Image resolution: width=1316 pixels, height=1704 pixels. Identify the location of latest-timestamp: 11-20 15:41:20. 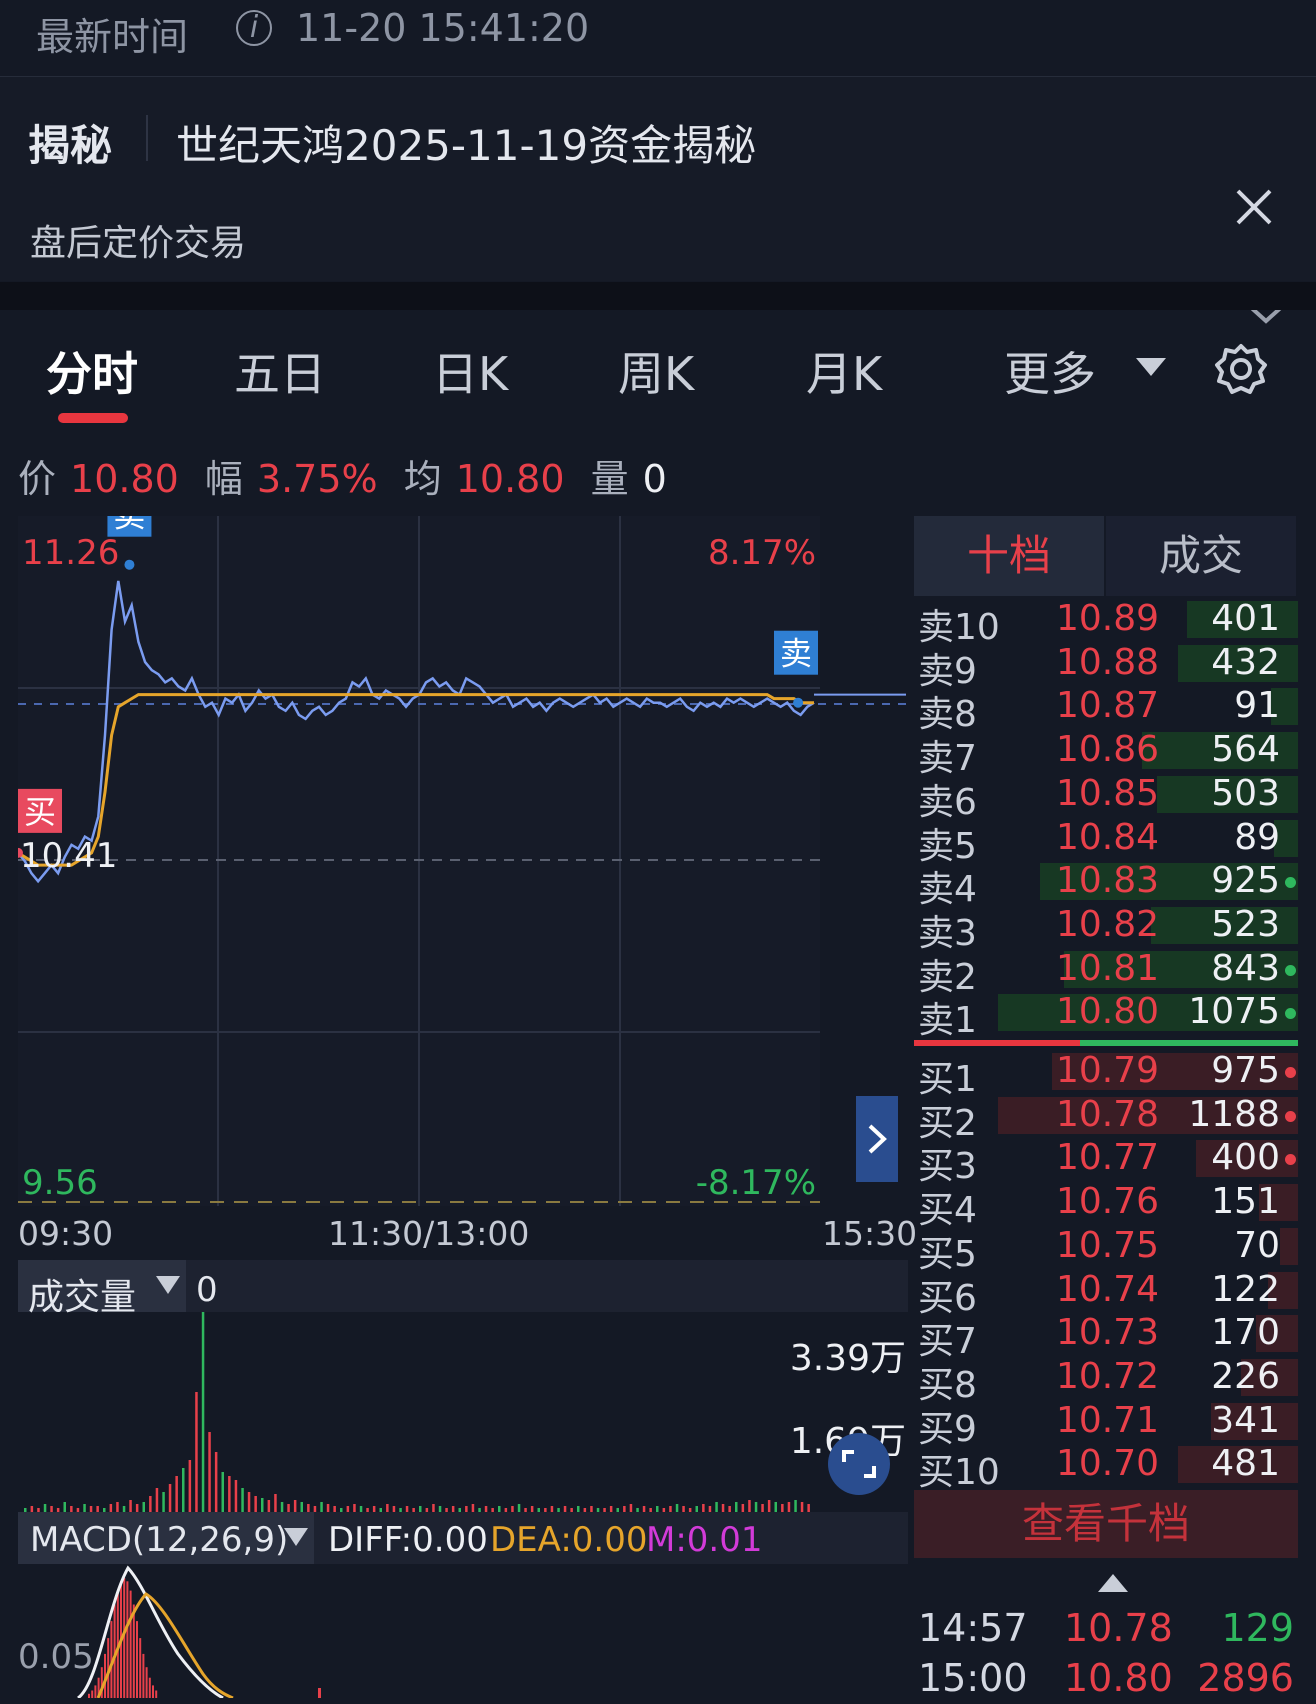
(443, 28).